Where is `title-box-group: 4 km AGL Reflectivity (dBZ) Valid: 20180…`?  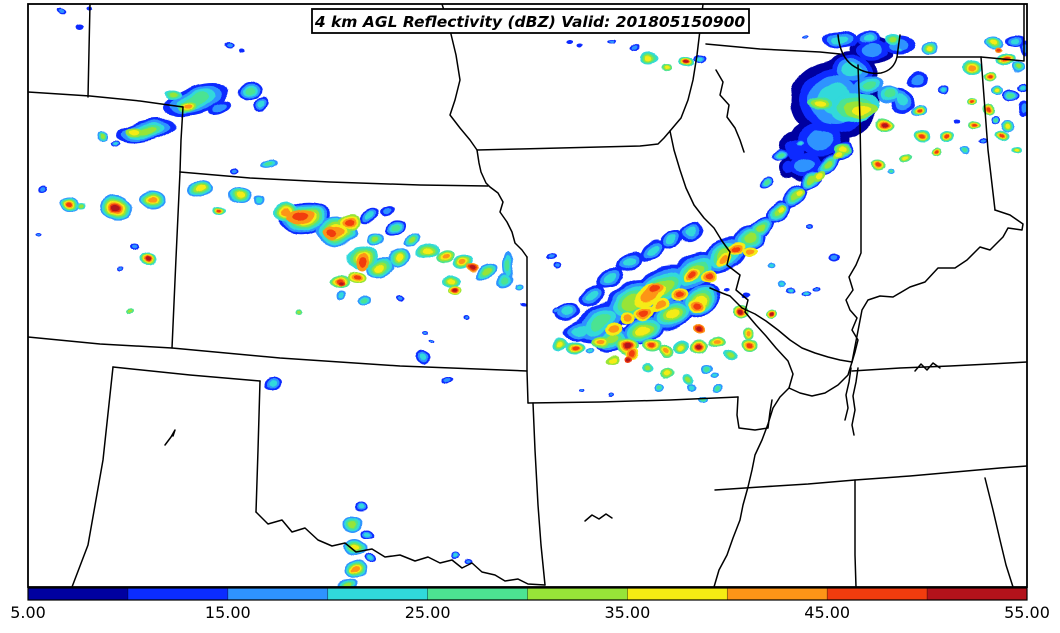
title-box-group: 4 km AGL Reflectivity (dBZ) Valid: 20180… is located at coordinates (530, 21).